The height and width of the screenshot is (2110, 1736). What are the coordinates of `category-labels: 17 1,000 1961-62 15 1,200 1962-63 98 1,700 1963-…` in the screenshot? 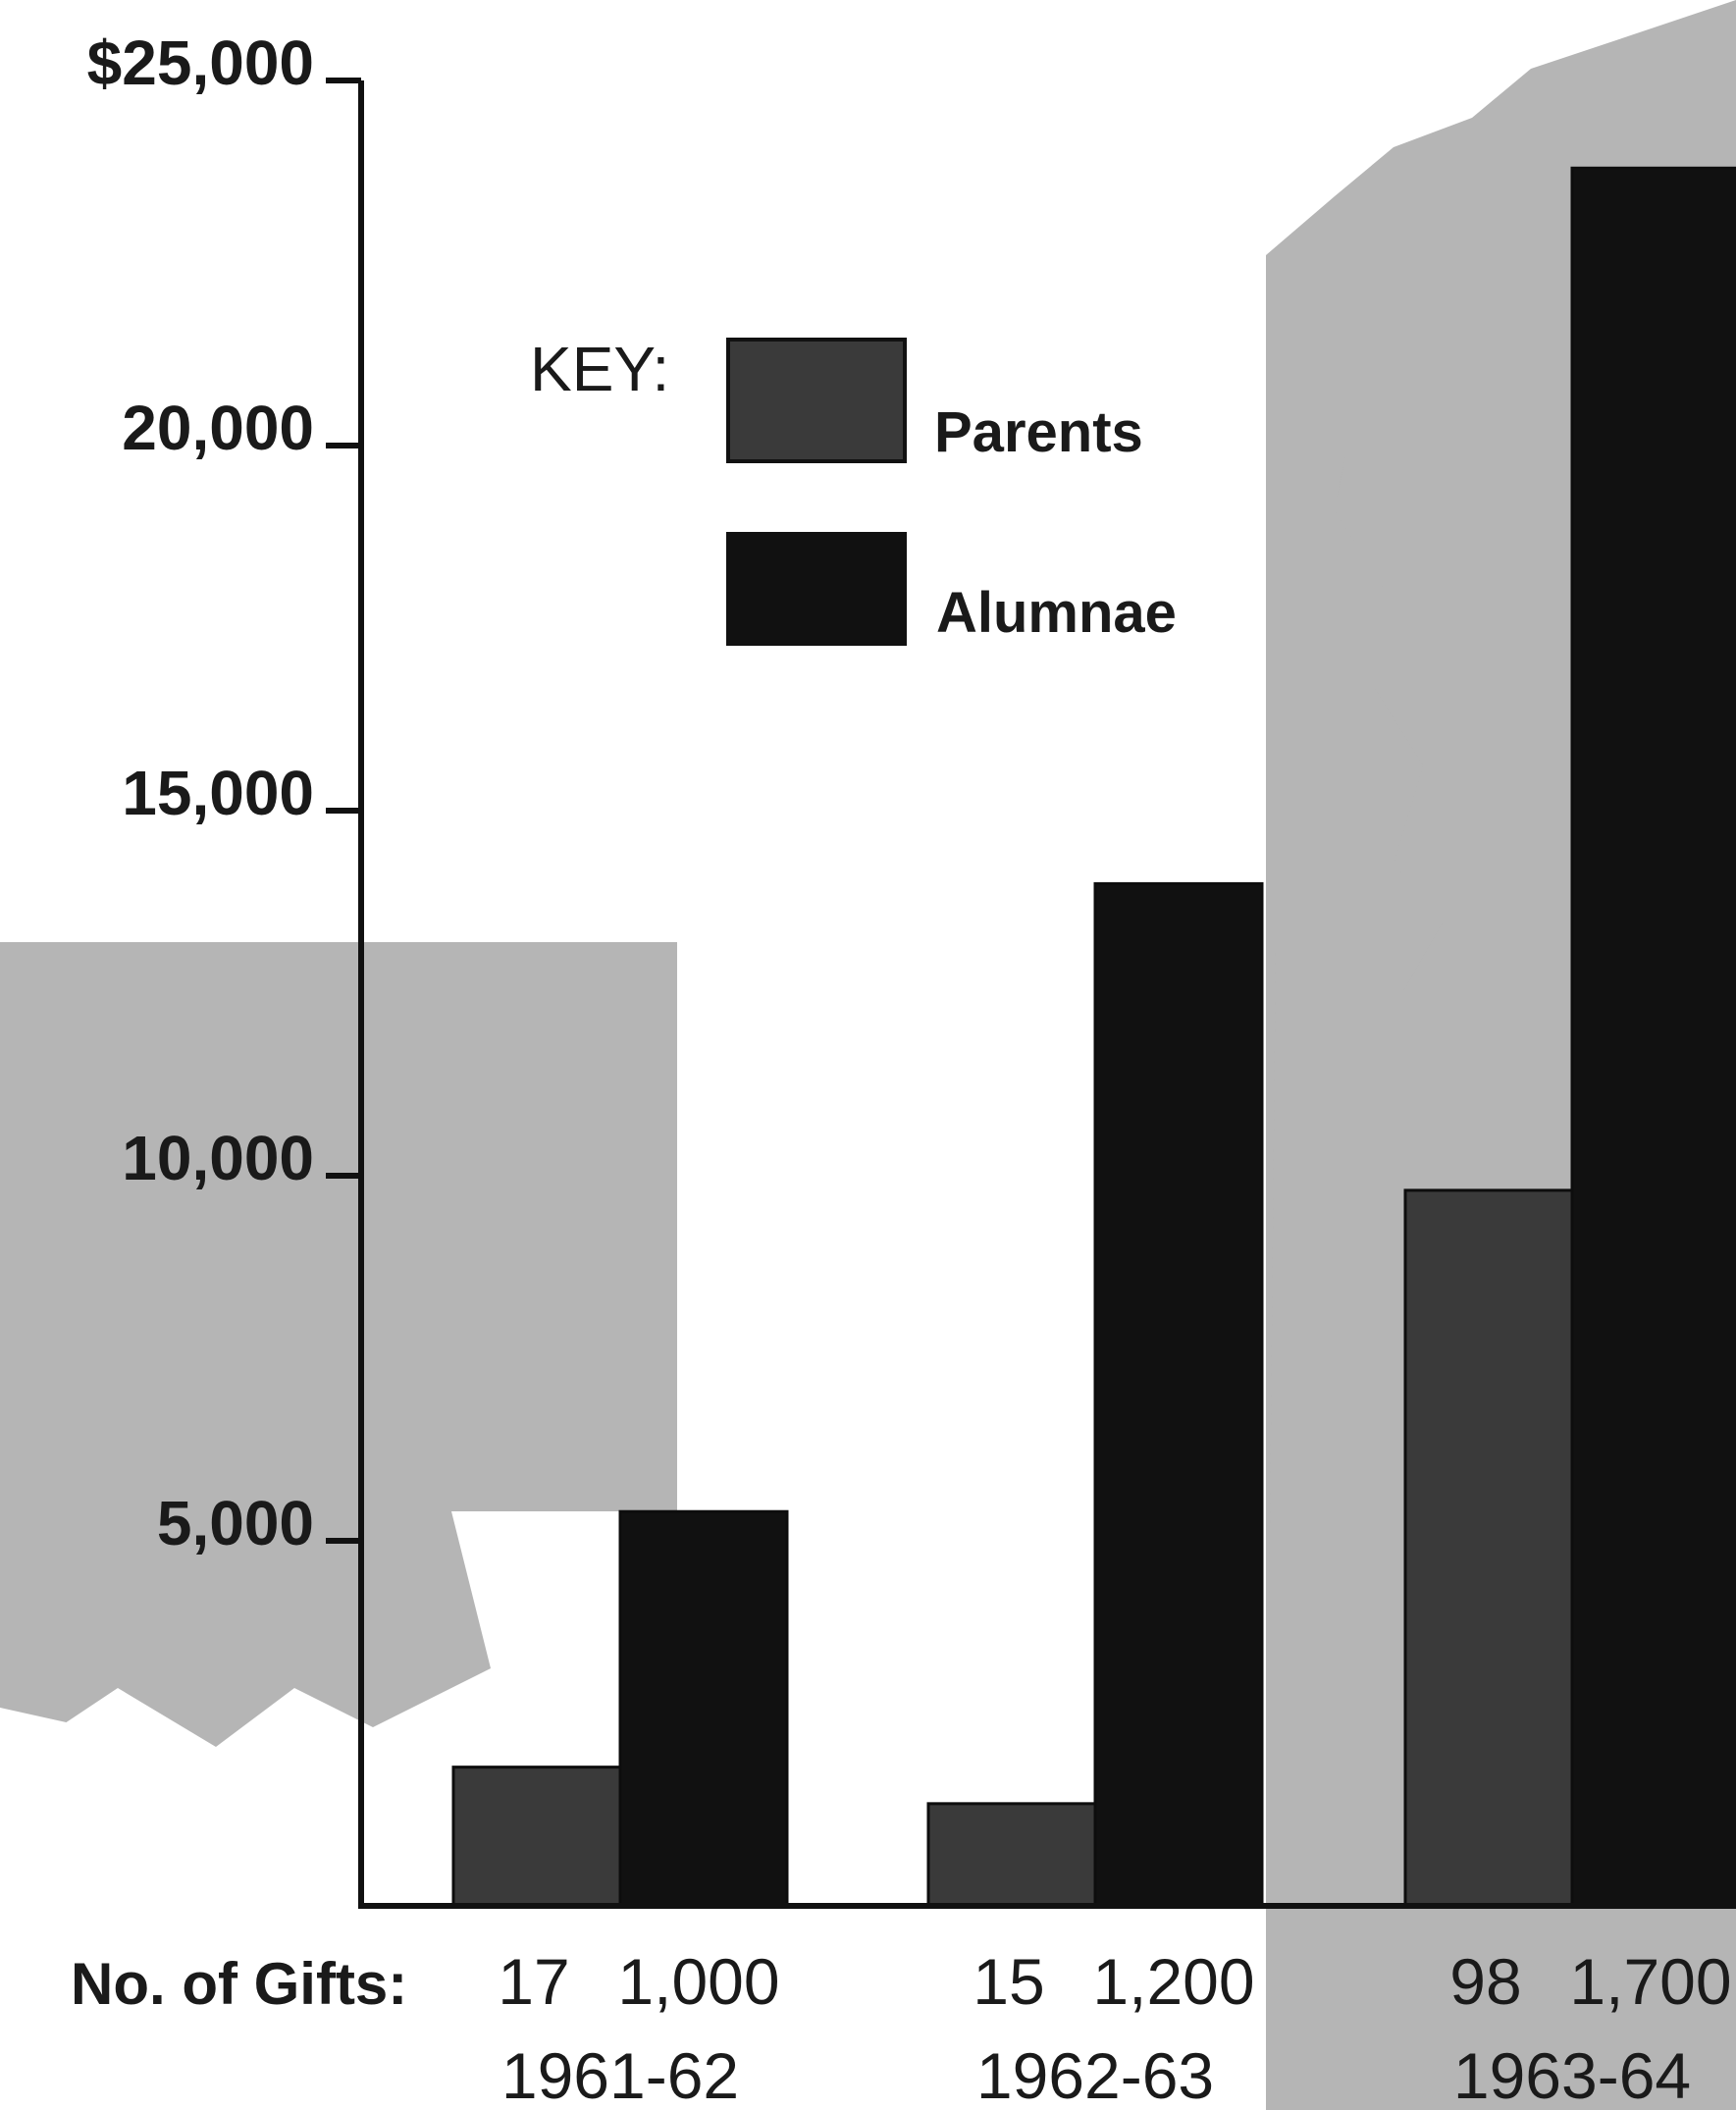 It's located at (1114, 2027).